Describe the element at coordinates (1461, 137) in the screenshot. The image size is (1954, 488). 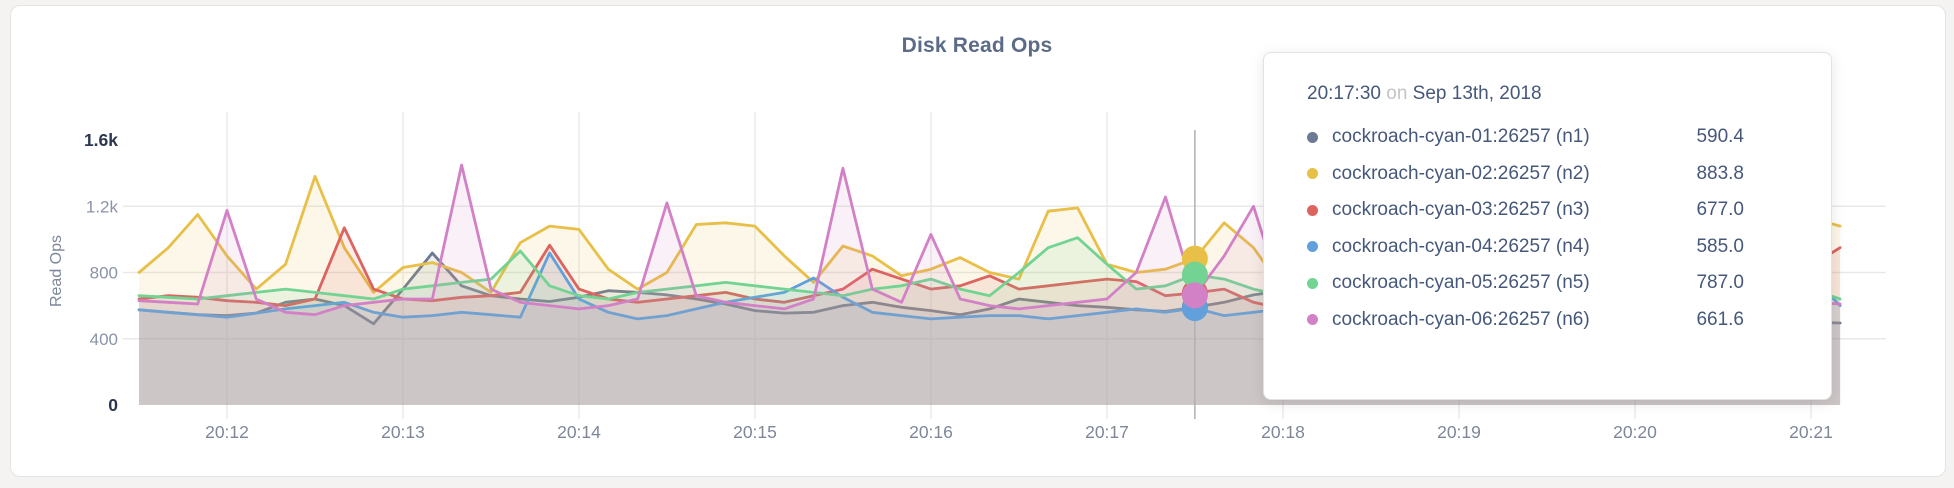
I see `series-name: cockroach-cyan-01:26257 (n1)` at that location.